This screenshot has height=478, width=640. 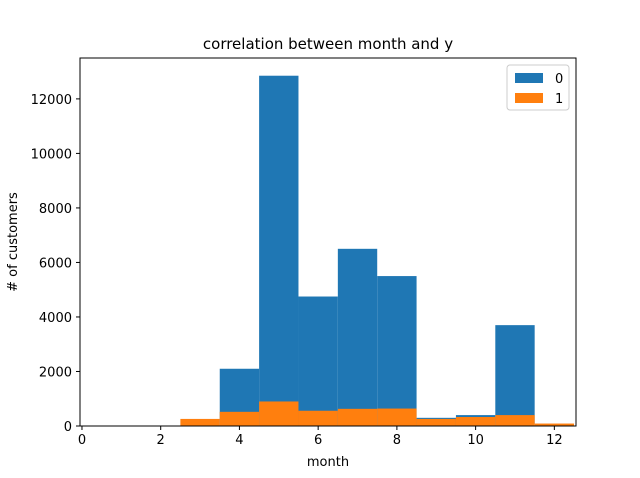 I want to click on legend-label-0: 0, so click(x=559, y=79).